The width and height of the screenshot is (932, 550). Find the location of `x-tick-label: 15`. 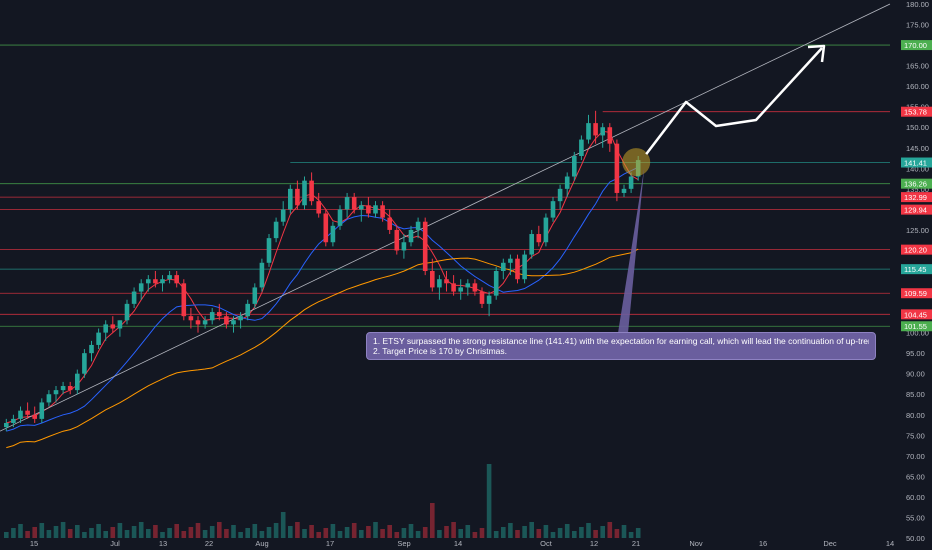

x-tick-label: 15 is located at coordinates (34, 543).